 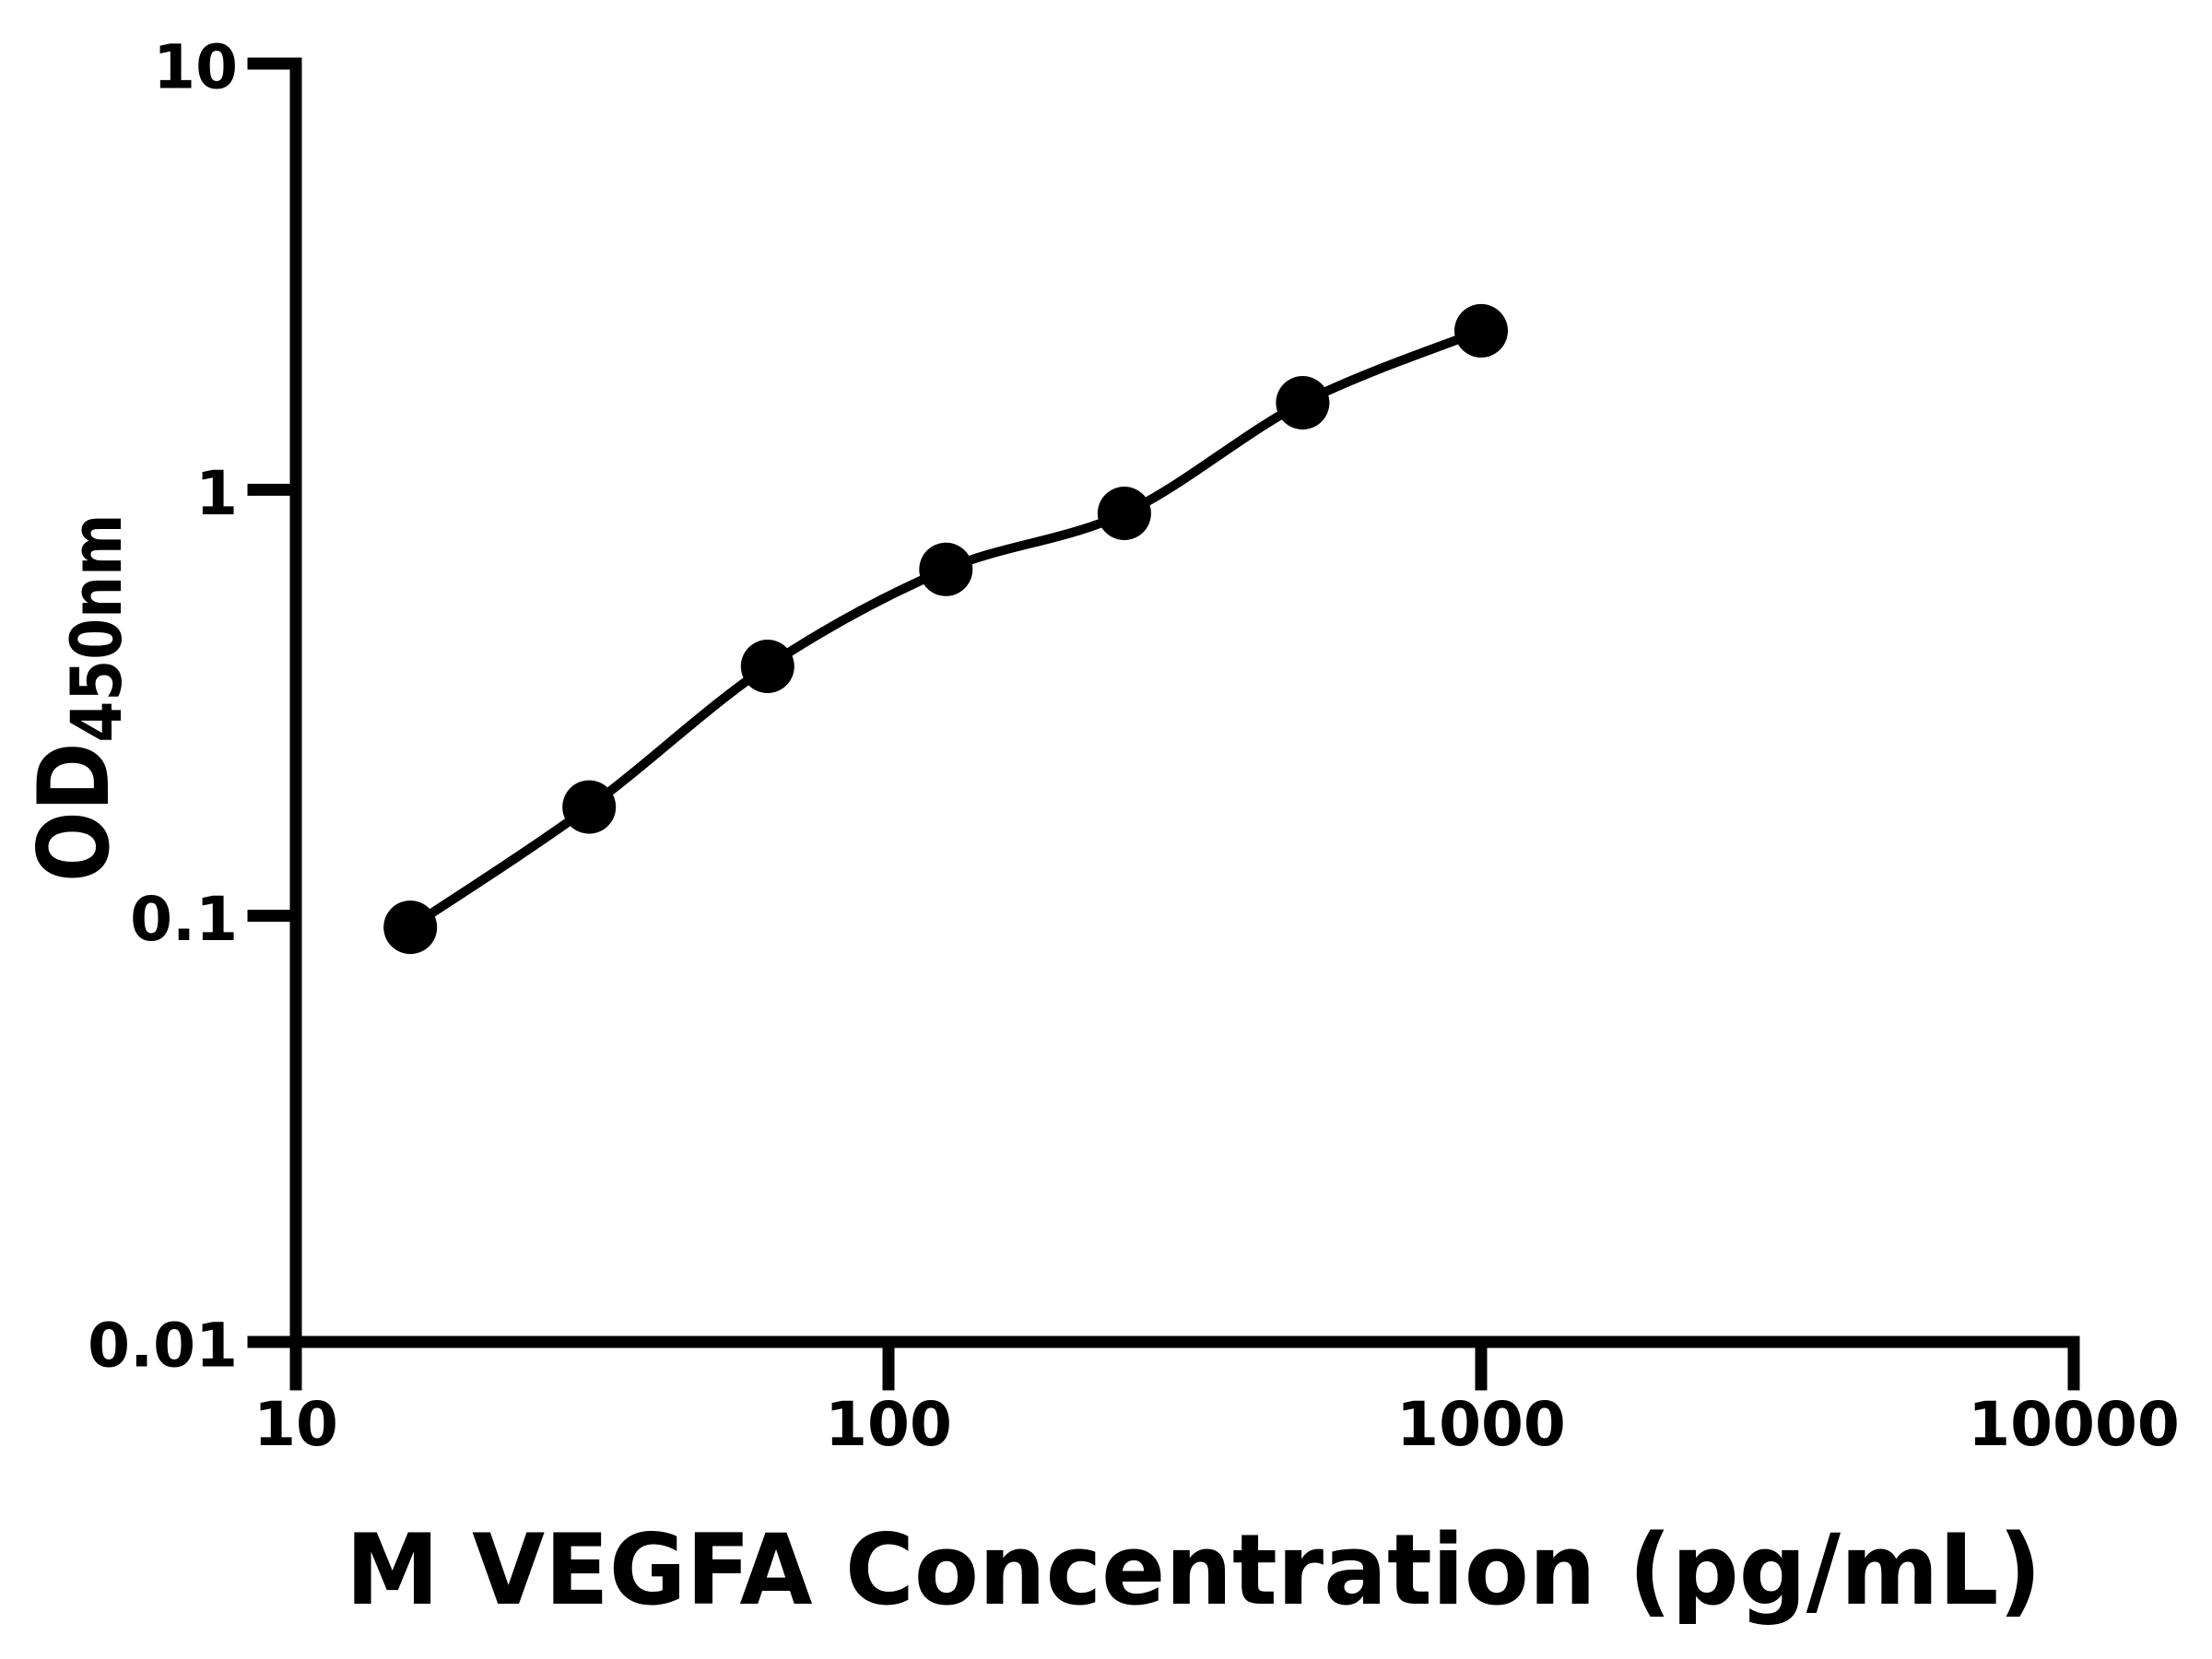 What do you see at coordinates (216, 493) in the screenshot?
I see `y-tick-label: 1` at bounding box center [216, 493].